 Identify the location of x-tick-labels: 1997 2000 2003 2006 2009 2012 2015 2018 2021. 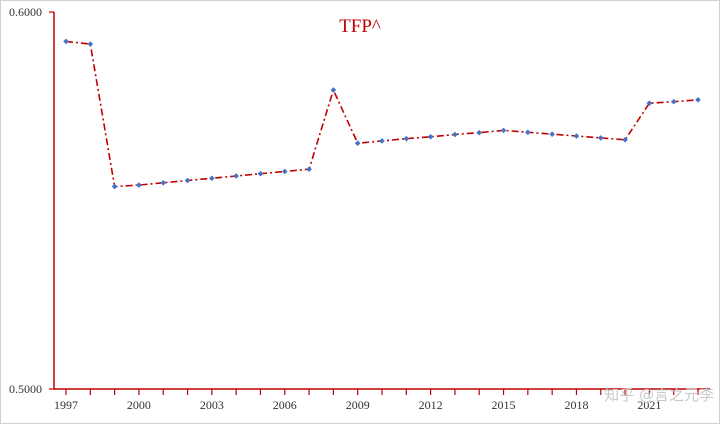
(357, 405).